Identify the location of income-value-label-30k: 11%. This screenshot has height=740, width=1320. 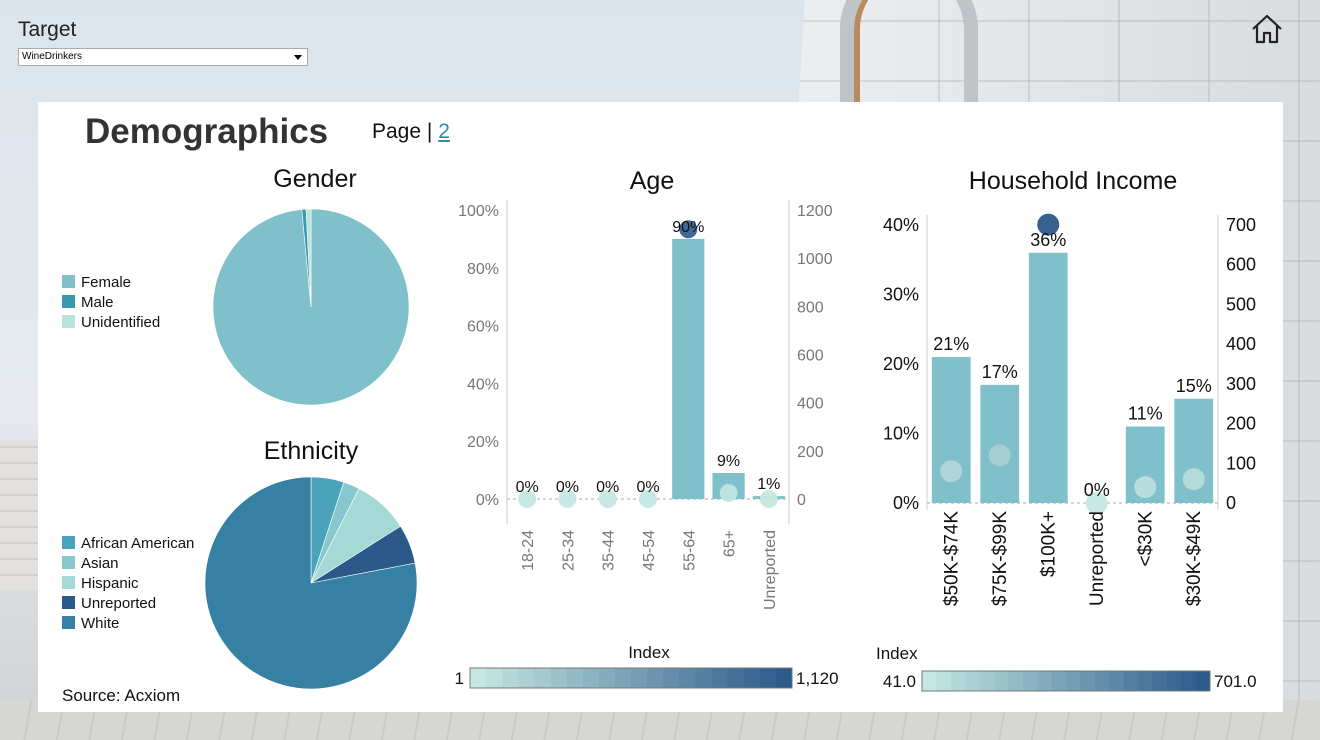
(1145, 414).